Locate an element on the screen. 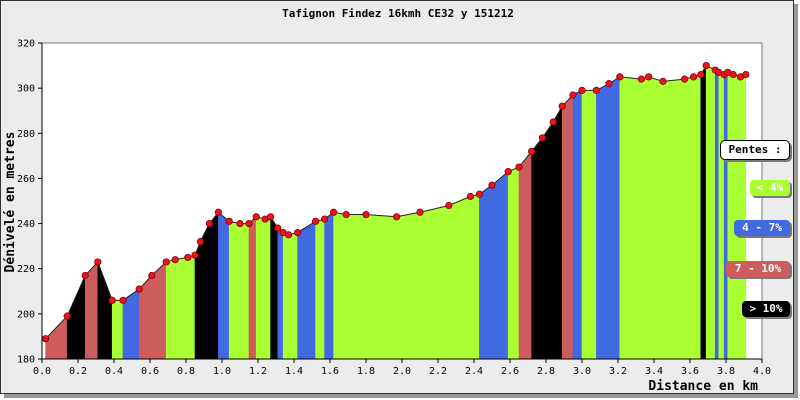 The height and width of the screenshot is (400, 800). x-tick-label: 2.4 is located at coordinates (474, 371).